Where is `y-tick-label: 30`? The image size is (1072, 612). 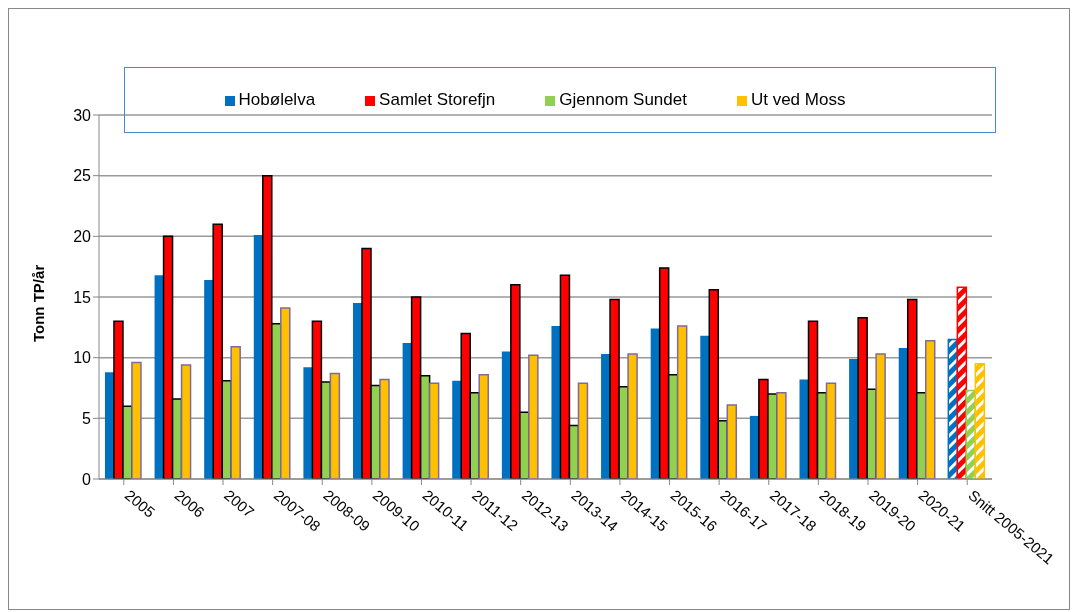 y-tick-label: 30 is located at coordinates (82, 115).